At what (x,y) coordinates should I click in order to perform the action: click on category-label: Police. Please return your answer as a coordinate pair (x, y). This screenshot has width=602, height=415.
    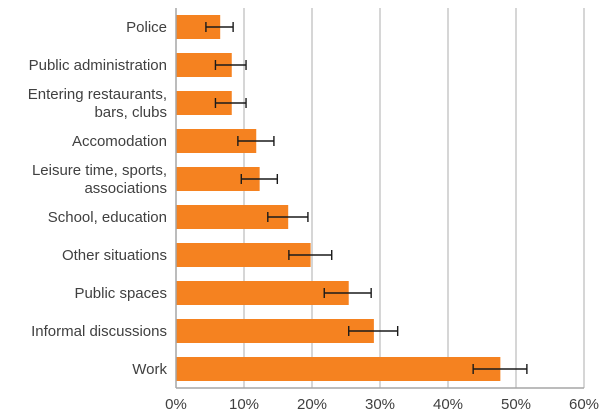
    Looking at the image, I should click on (146, 27).